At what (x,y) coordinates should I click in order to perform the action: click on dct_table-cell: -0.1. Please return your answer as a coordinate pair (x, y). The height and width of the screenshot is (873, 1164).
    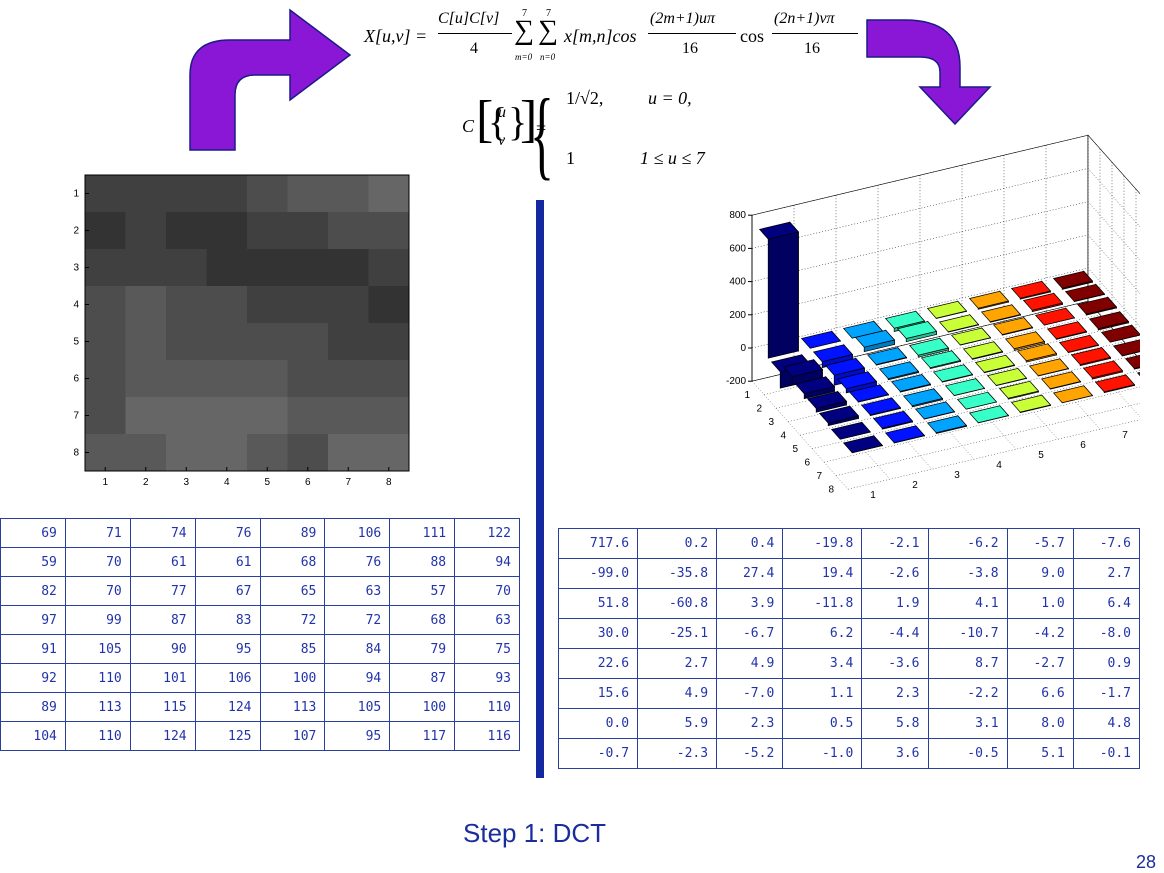
    Looking at the image, I should click on (1106, 753).